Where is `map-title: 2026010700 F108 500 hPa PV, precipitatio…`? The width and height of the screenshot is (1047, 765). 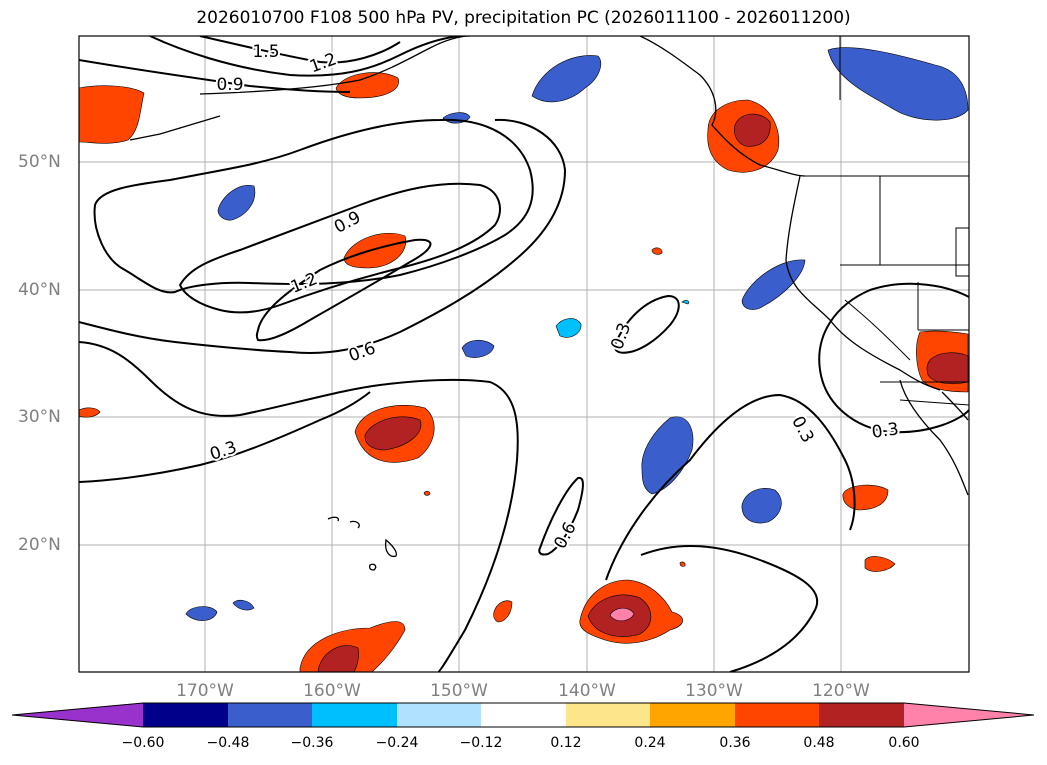
map-title: 2026010700 F108 500 hPa PV, precipitatio… is located at coordinates (523, 18).